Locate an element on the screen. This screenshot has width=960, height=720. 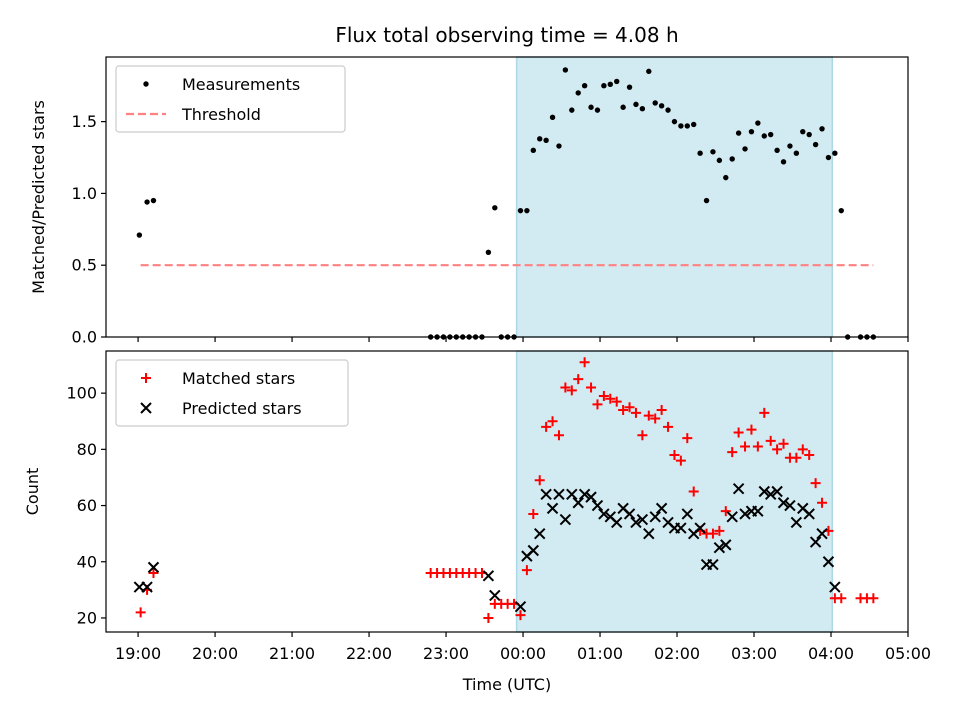
x-tick-label: 03:00 is located at coordinates (754, 653).